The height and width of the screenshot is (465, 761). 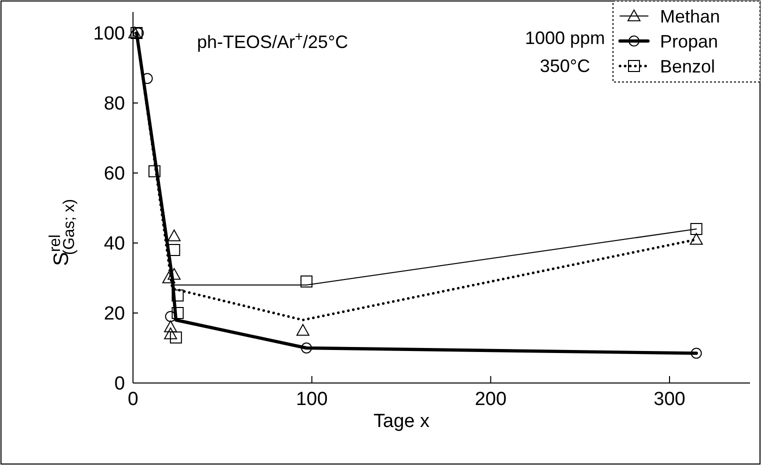 What do you see at coordinates (119, 384) in the screenshot?
I see `y-tick-label: 0` at bounding box center [119, 384].